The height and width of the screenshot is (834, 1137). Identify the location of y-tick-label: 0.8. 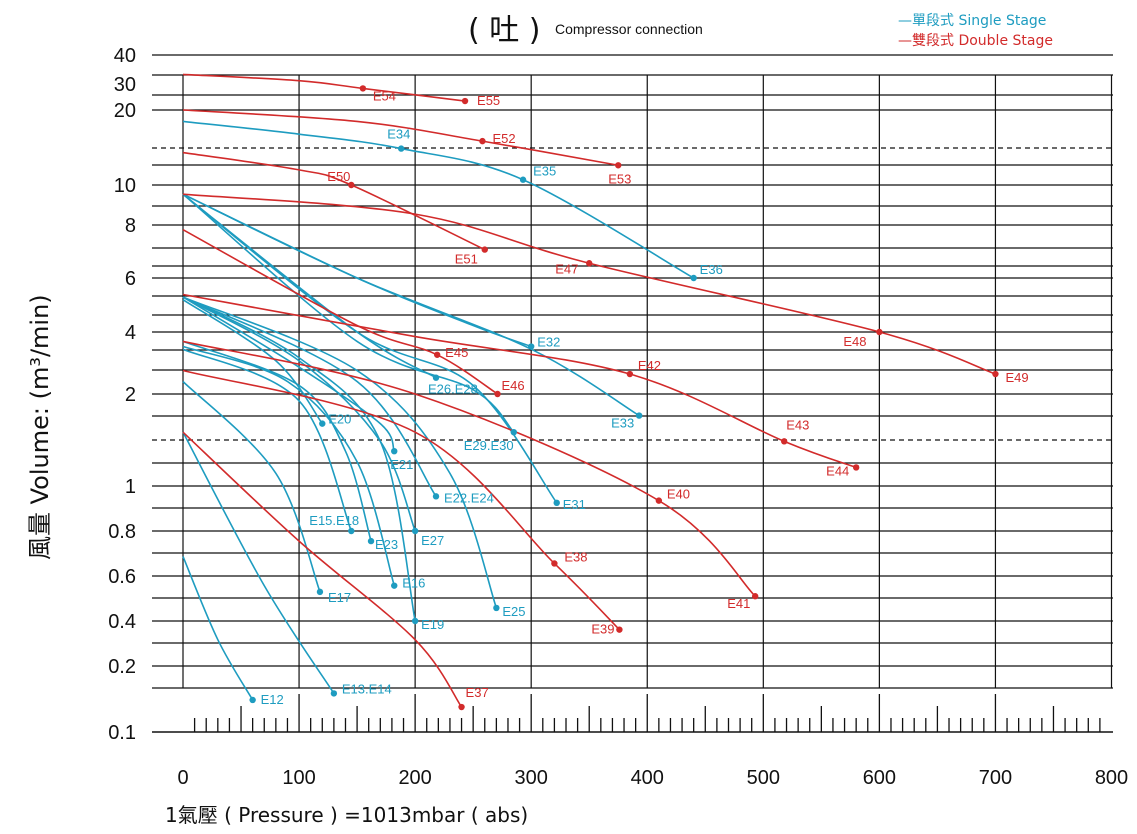
(122, 532).